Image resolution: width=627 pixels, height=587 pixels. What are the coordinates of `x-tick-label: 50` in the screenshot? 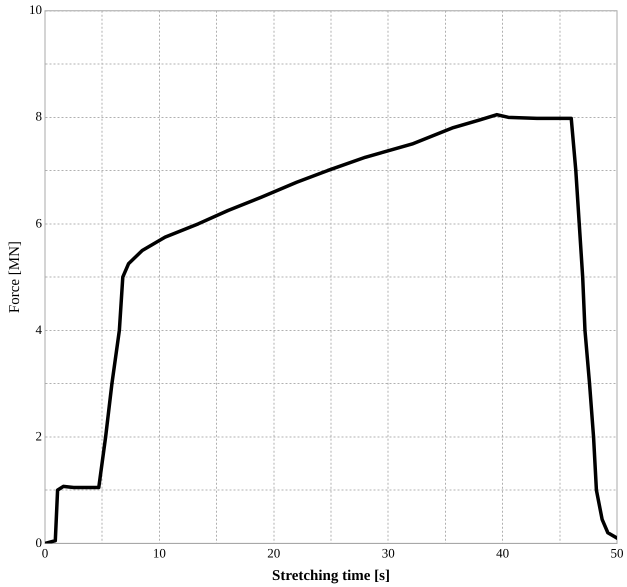 It's located at (617, 553).